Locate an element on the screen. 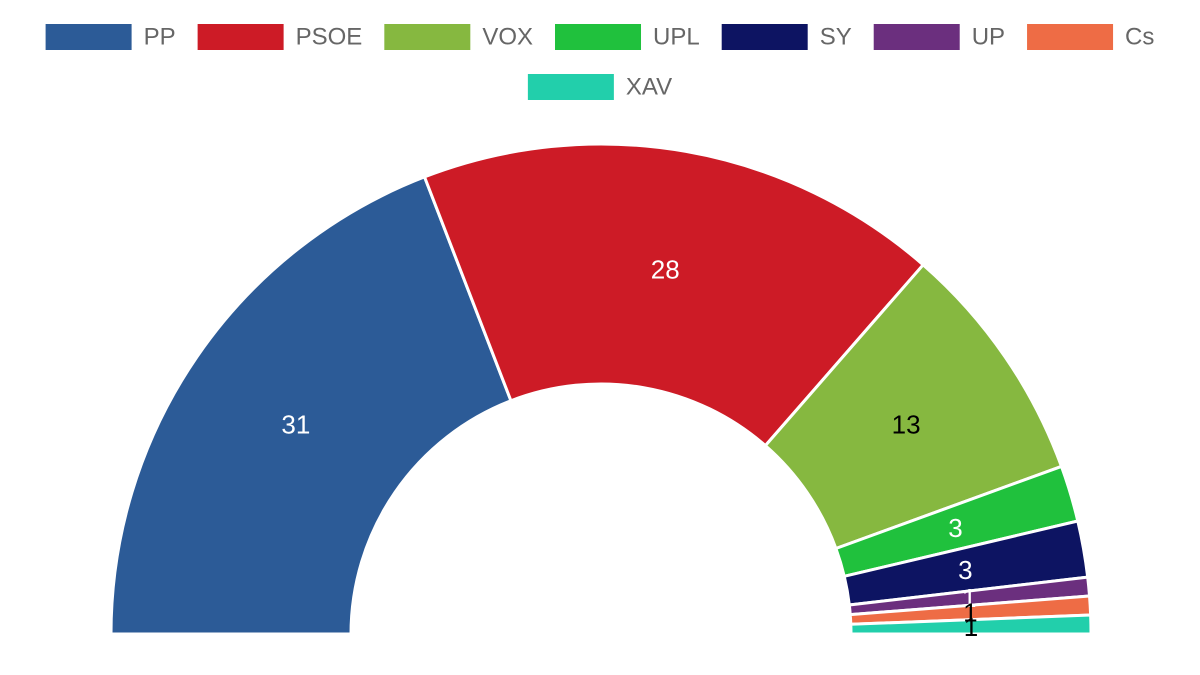  legend-label-xav: XAV is located at coordinates (649, 87).